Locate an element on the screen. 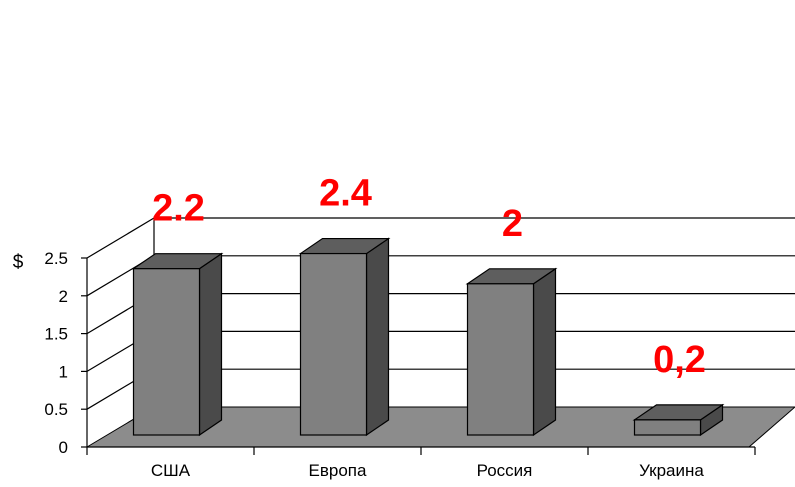 The height and width of the screenshot is (487, 795). gridline-side is located at coordinates (120, 238).